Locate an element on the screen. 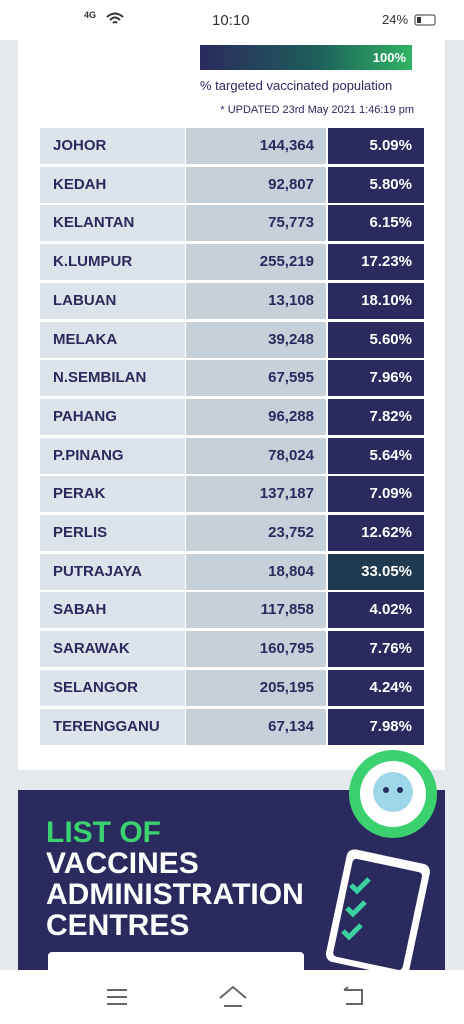 This screenshot has height=1024, width=464. state-name: MELAKA is located at coordinates (112, 339).